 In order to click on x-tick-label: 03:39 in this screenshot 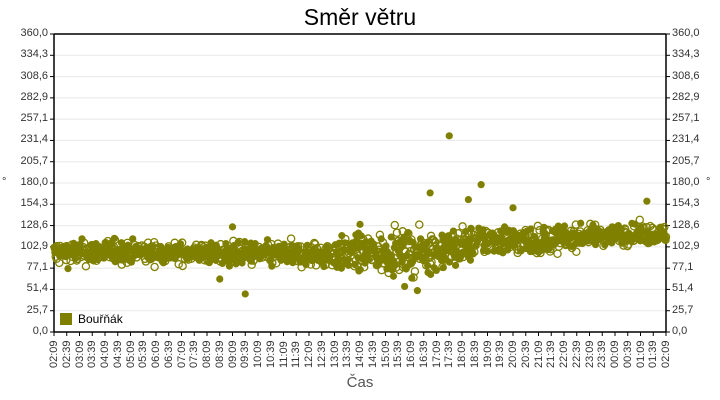, I will do `click(92, 354)`.